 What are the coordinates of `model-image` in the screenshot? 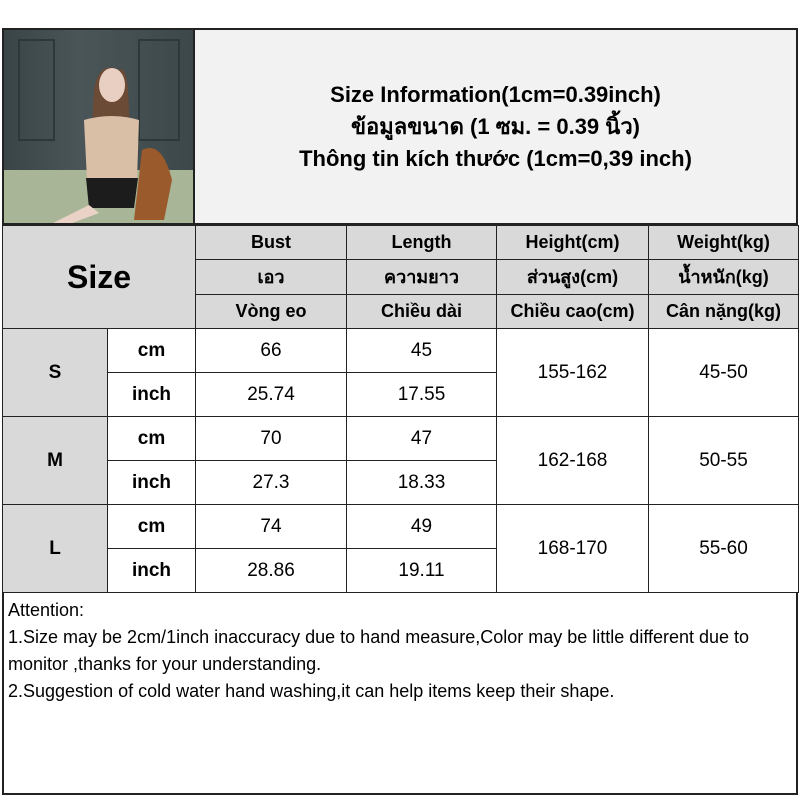 It's located at (98, 131).